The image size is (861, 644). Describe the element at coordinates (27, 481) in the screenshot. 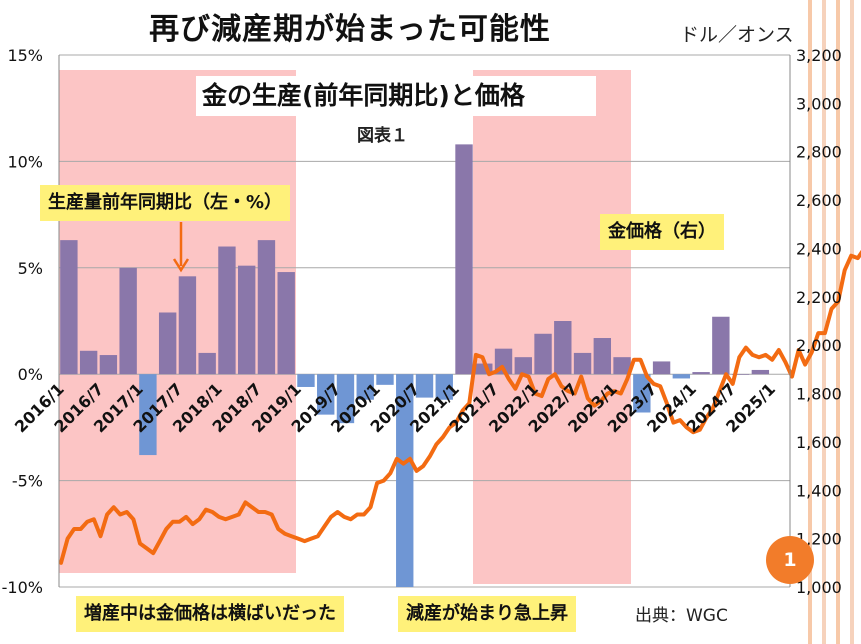

I see `y-left-tick-label: -5%` at that location.